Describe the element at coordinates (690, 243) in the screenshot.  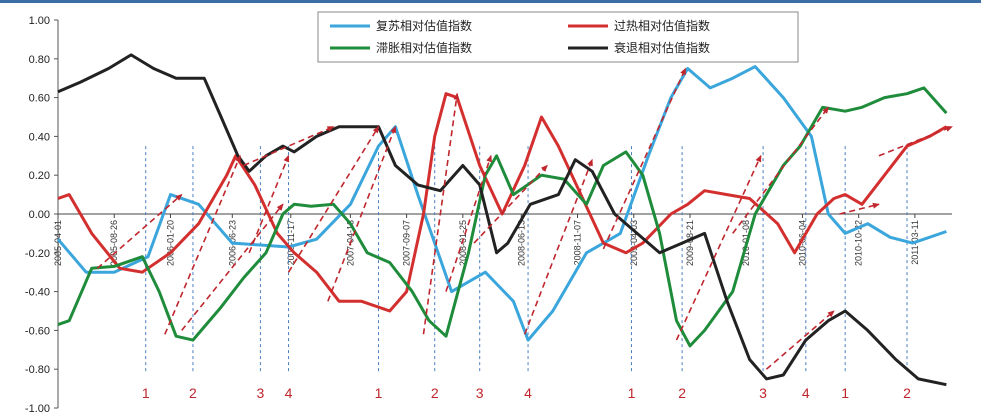
I see `x-date-label: 2009-08-21` at that location.